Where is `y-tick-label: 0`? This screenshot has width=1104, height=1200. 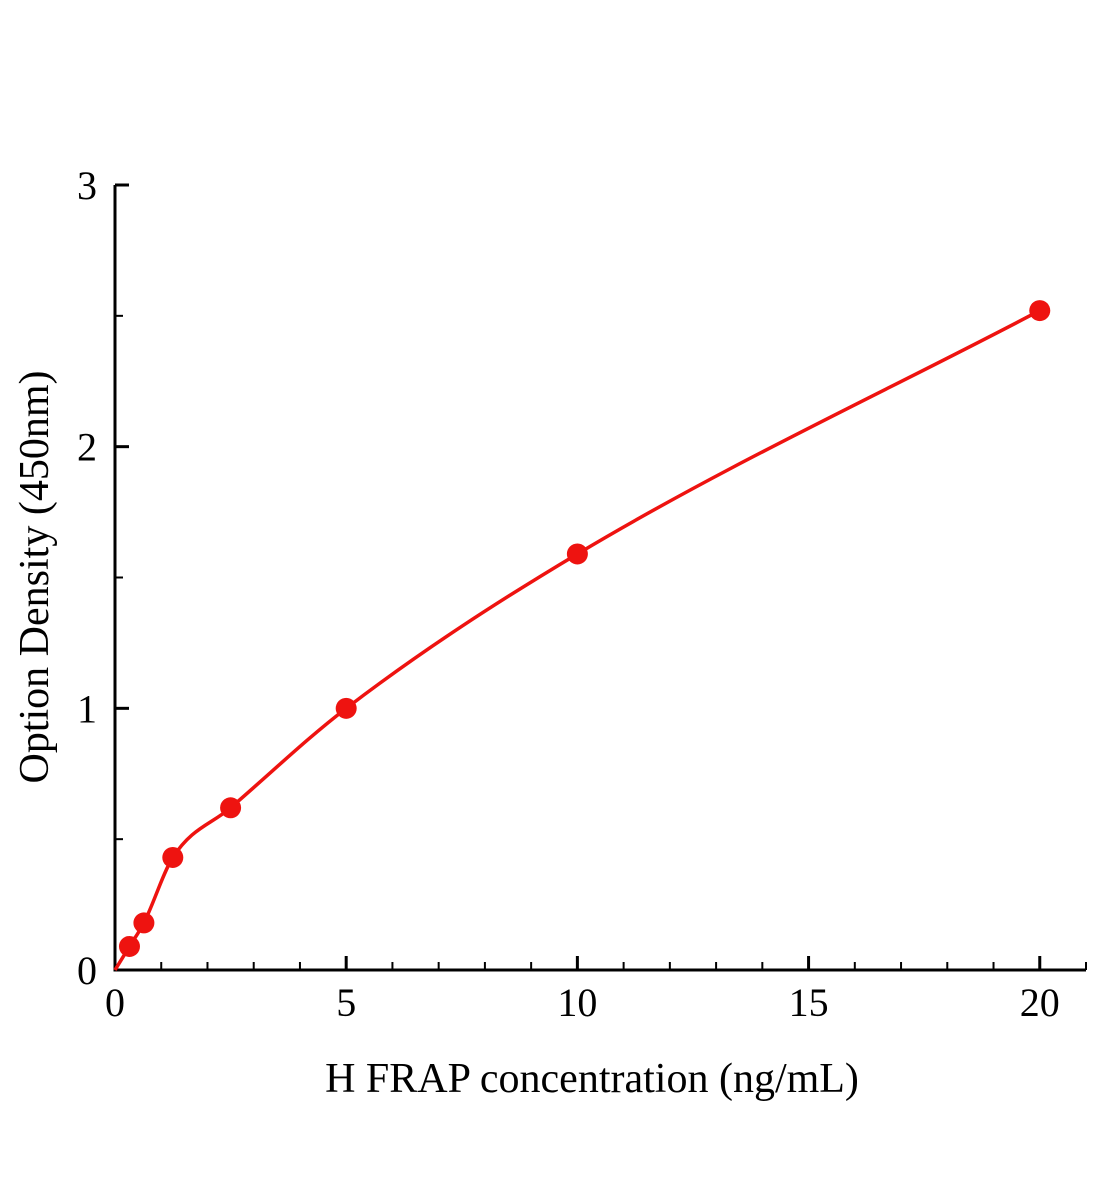 y-tick-label: 0 is located at coordinates (87, 970).